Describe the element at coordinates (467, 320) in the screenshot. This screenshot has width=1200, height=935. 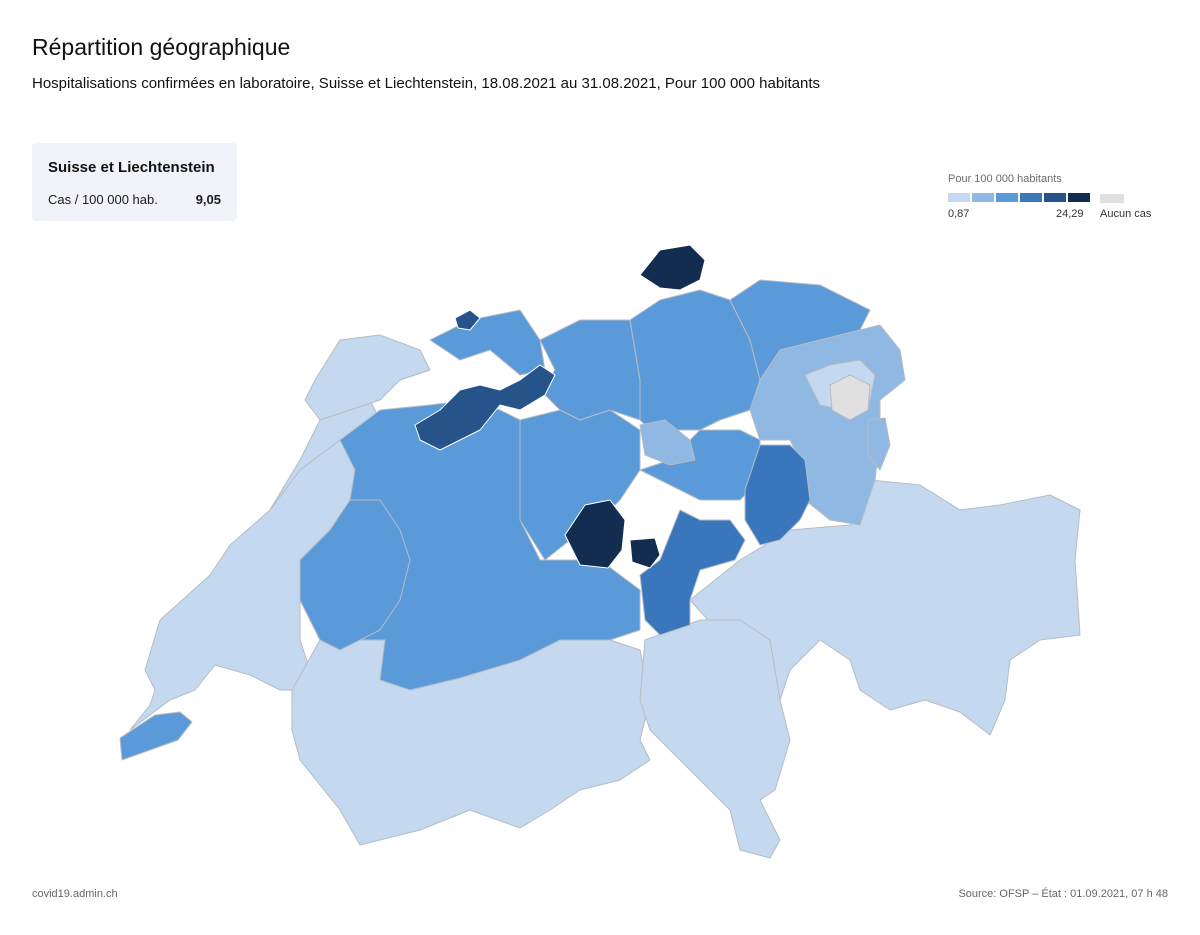
I see `canton-bs` at that location.